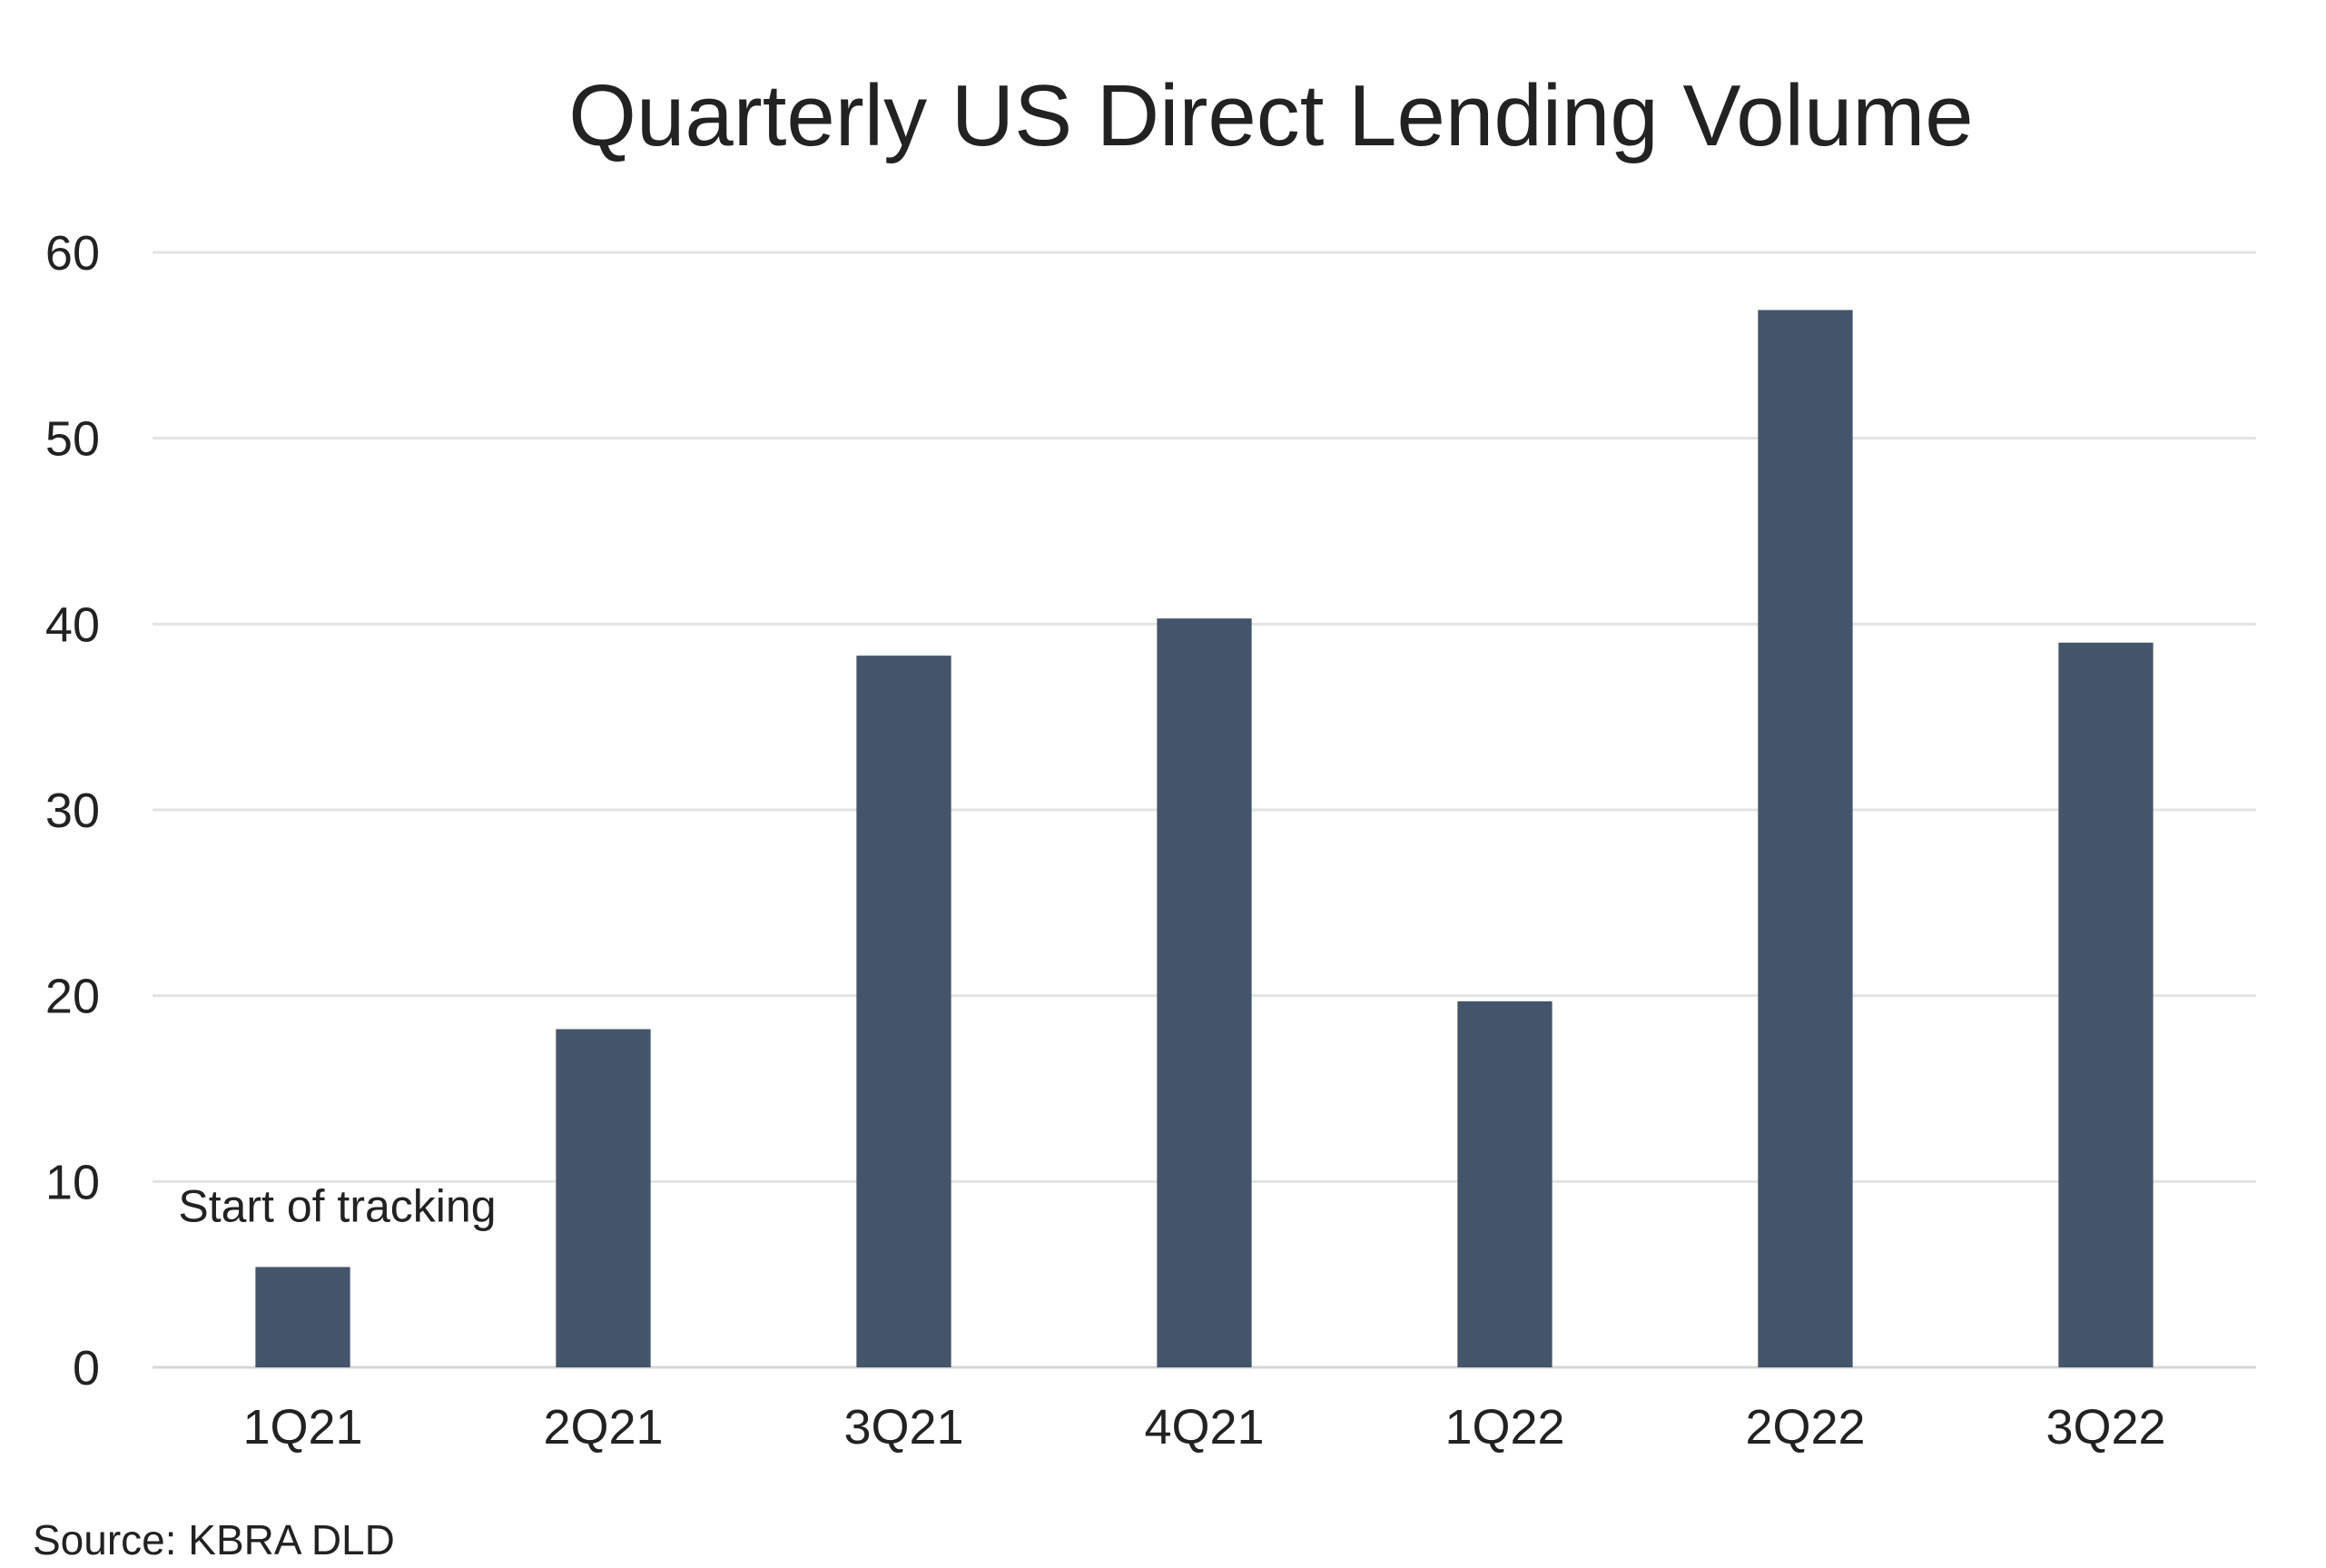  Describe the element at coordinates (72, 254) in the screenshot. I see `y-tick-label-60: 60` at that location.